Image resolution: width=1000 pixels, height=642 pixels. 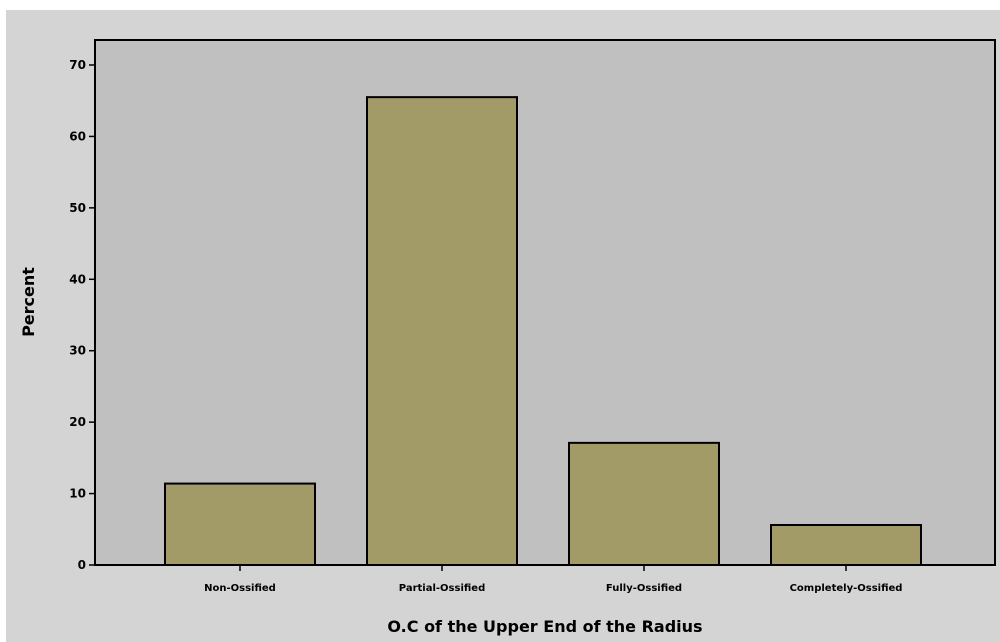 What do you see at coordinates (82, 315) in the screenshot?
I see `y-axis: 0 10 20 30 40 50 60 70` at bounding box center [82, 315].